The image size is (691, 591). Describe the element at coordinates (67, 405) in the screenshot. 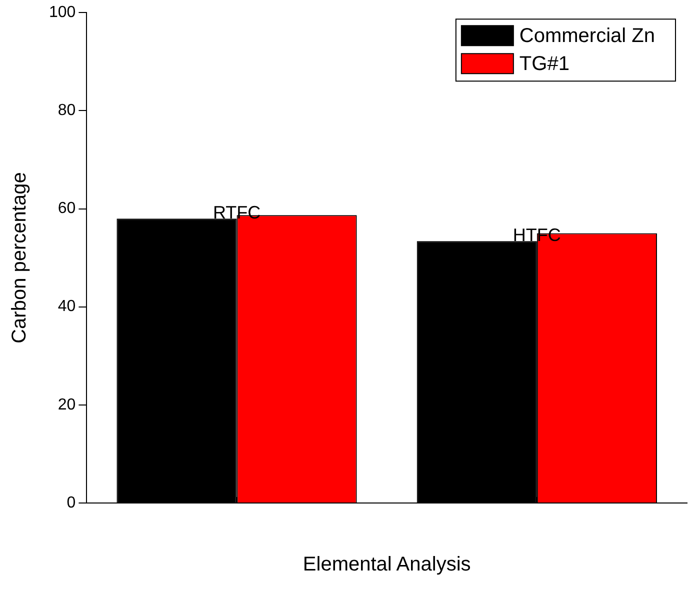

I see `y-tick-label: 20` at that location.